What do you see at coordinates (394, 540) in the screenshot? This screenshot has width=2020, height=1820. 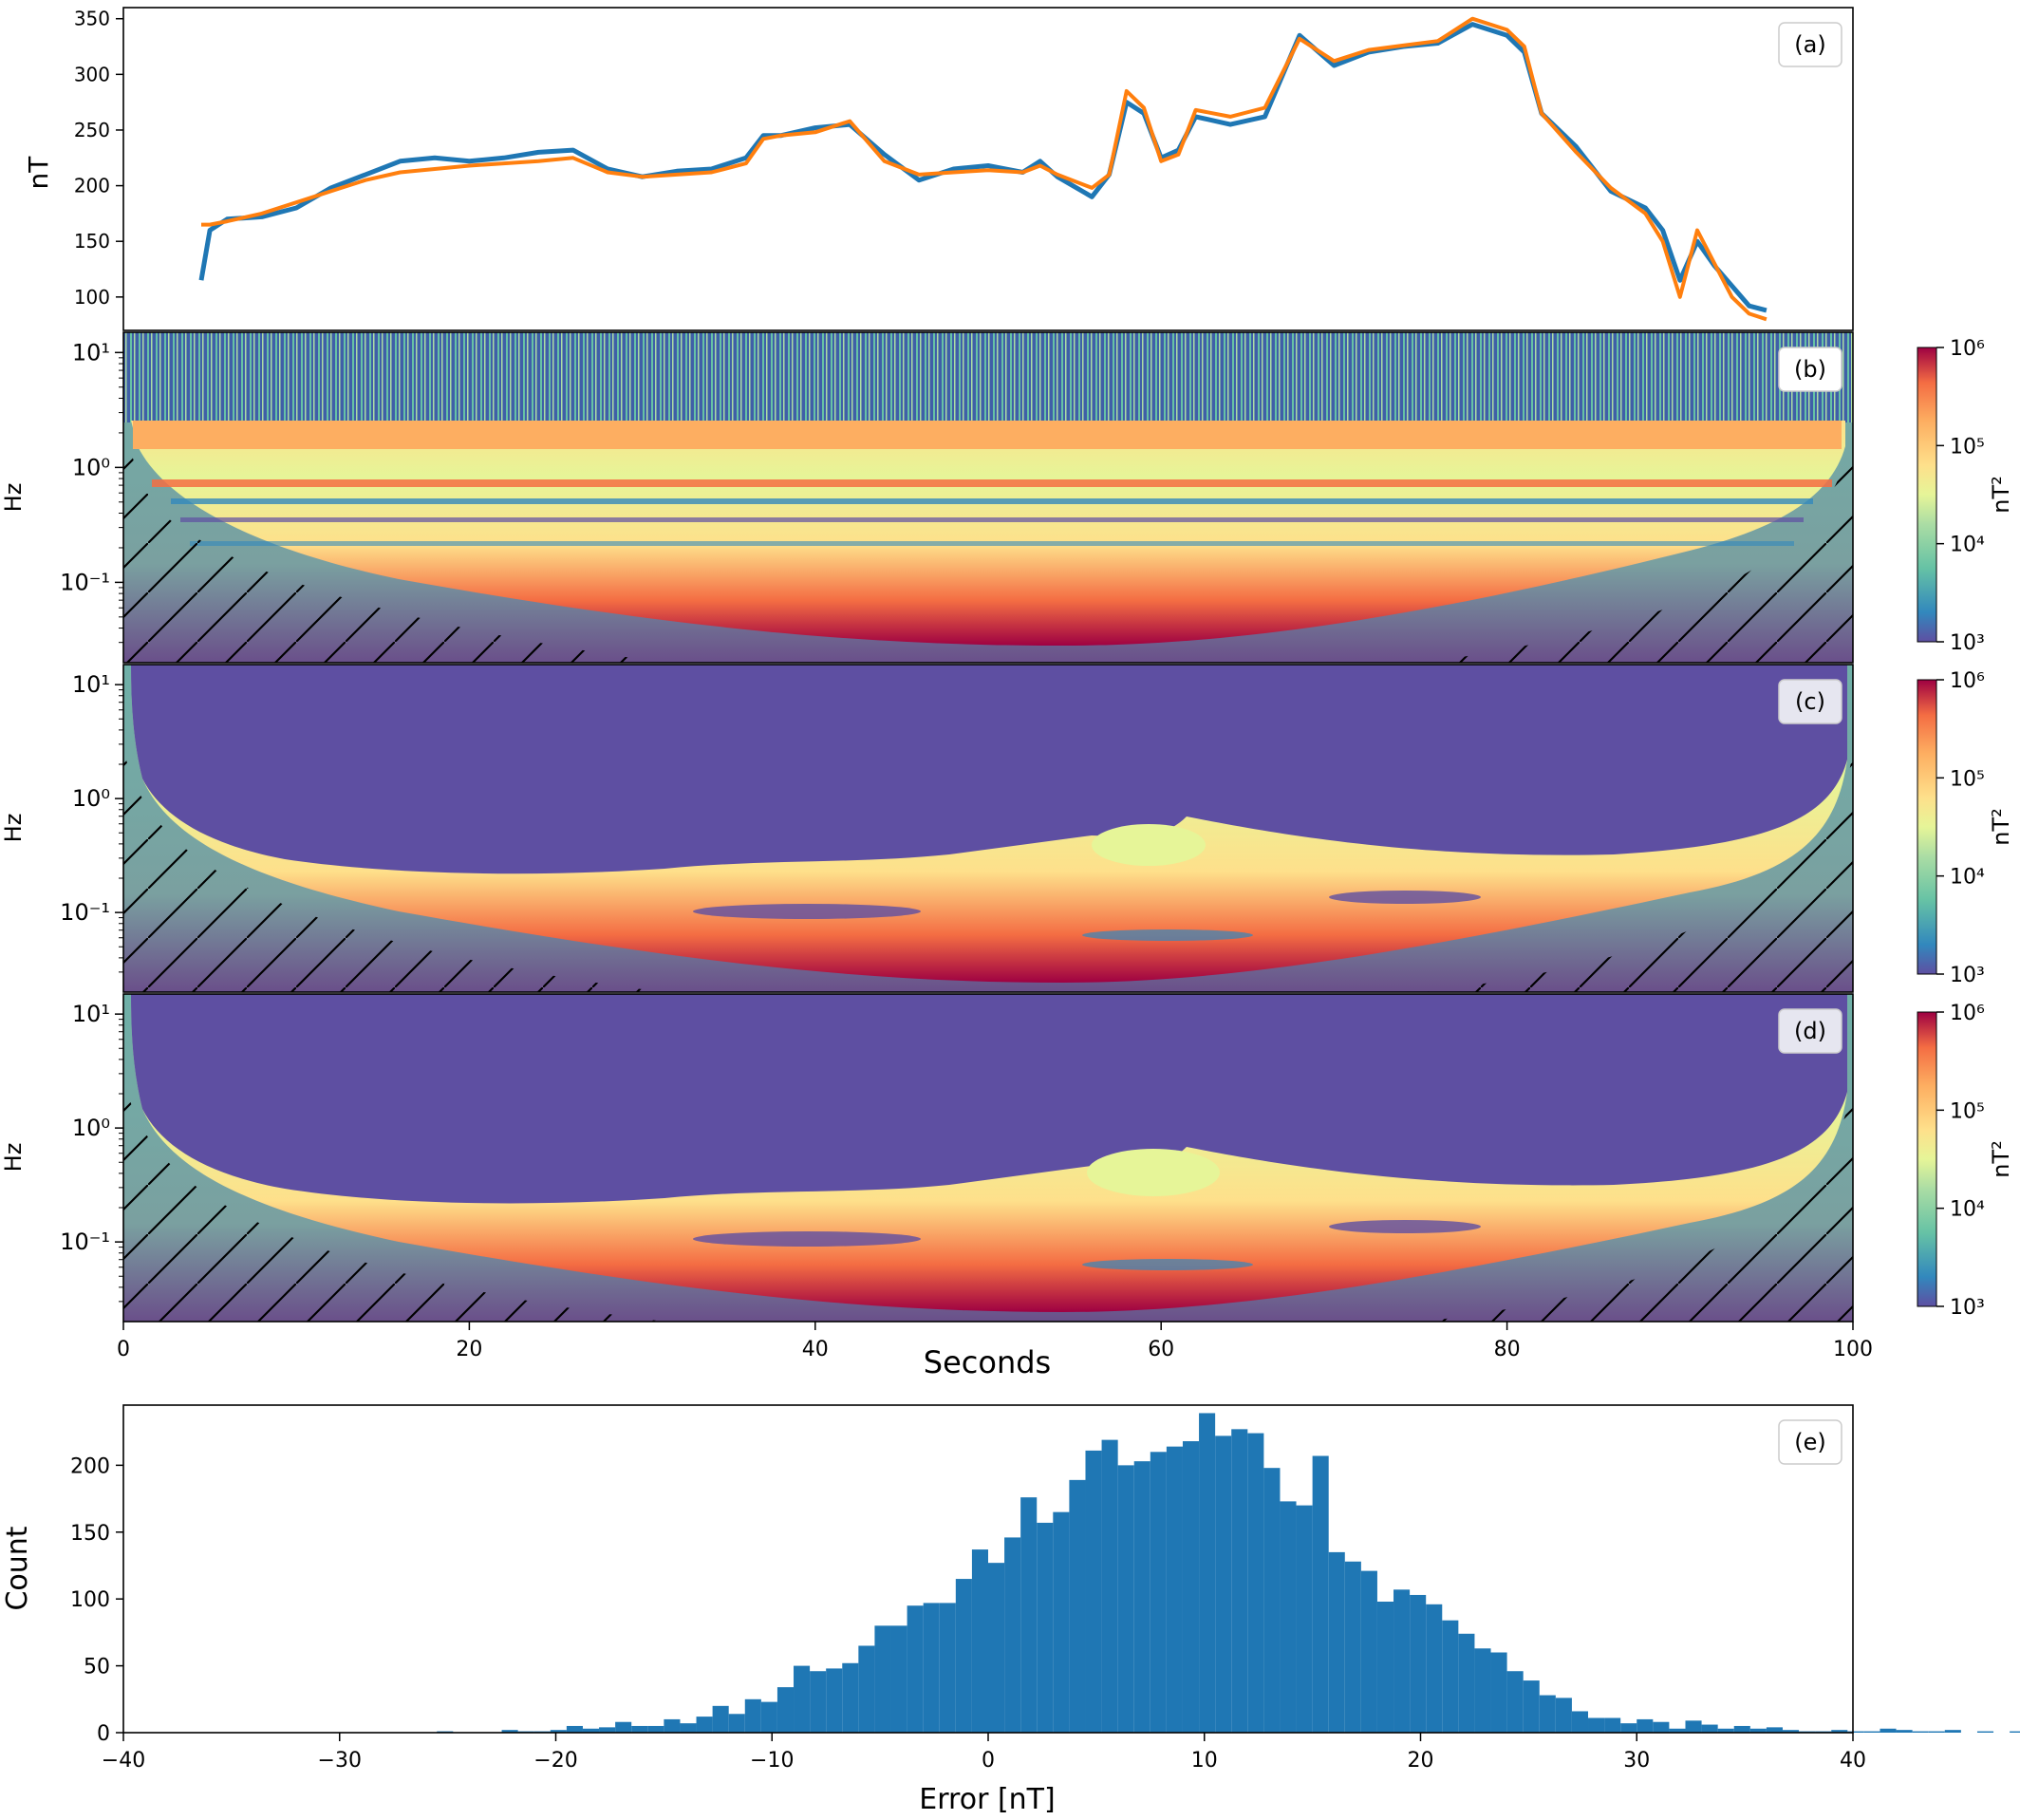 I see `cone-of-influence-left-b` at bounding box center [394, 540].